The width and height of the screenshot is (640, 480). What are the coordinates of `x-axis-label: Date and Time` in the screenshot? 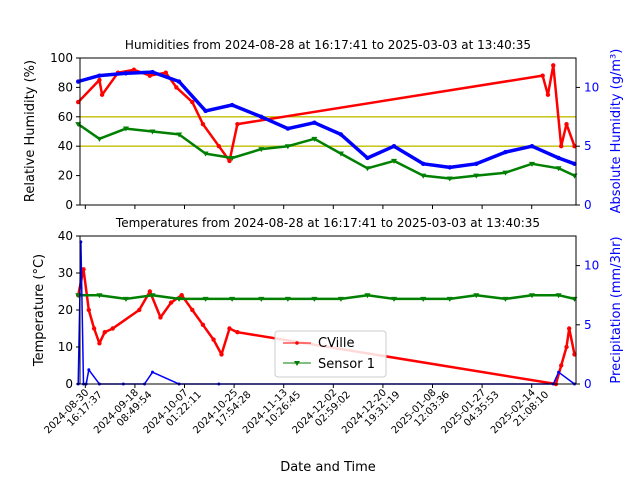 It's located at (328, 467).